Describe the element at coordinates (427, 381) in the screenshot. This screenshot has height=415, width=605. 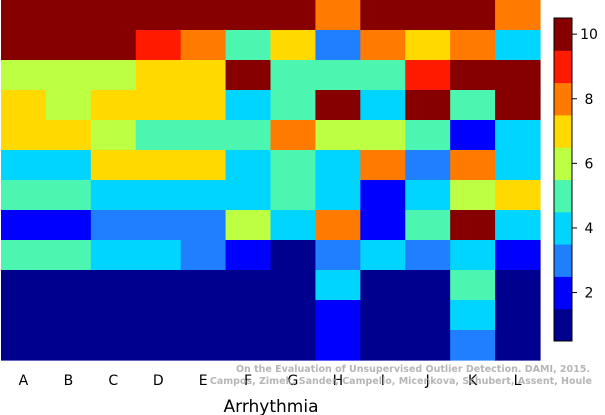
I see `x-tick-label-J: J` at that location.